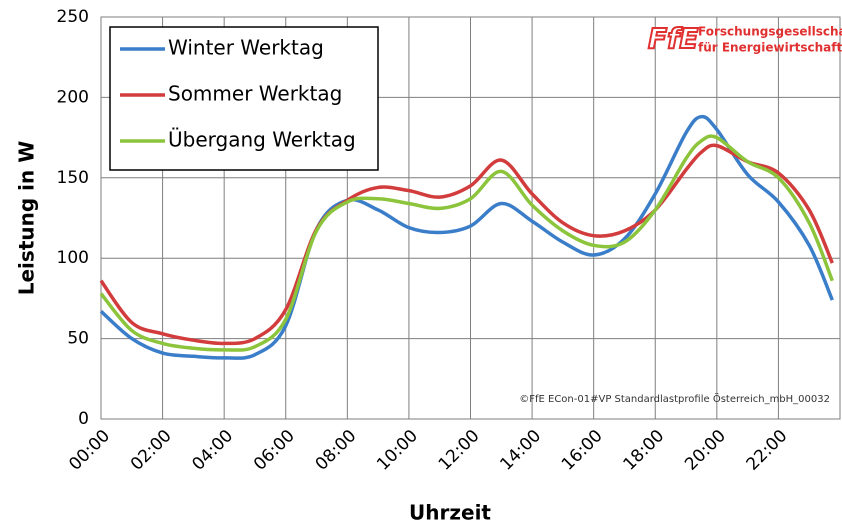  What do you see at coordinates (770, 48) in the screenshot?
I see `logo-text: für Energiewirtschaft mbH` at bounding box center [770, 48].